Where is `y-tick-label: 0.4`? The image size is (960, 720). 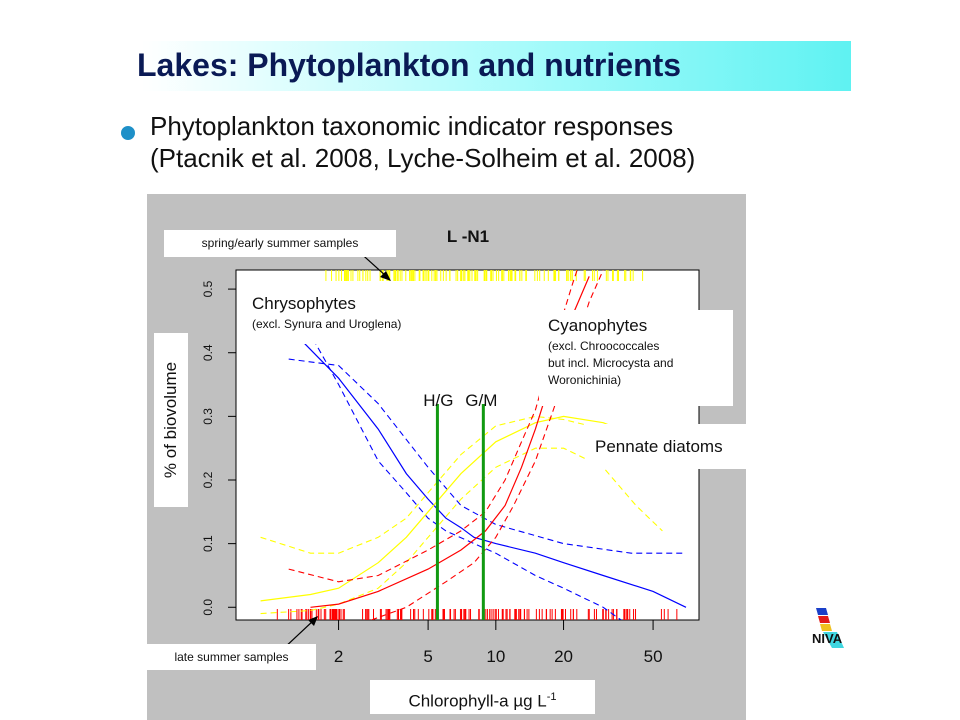 y-tick-label: 0.4 is located at coordinates (208, 352).